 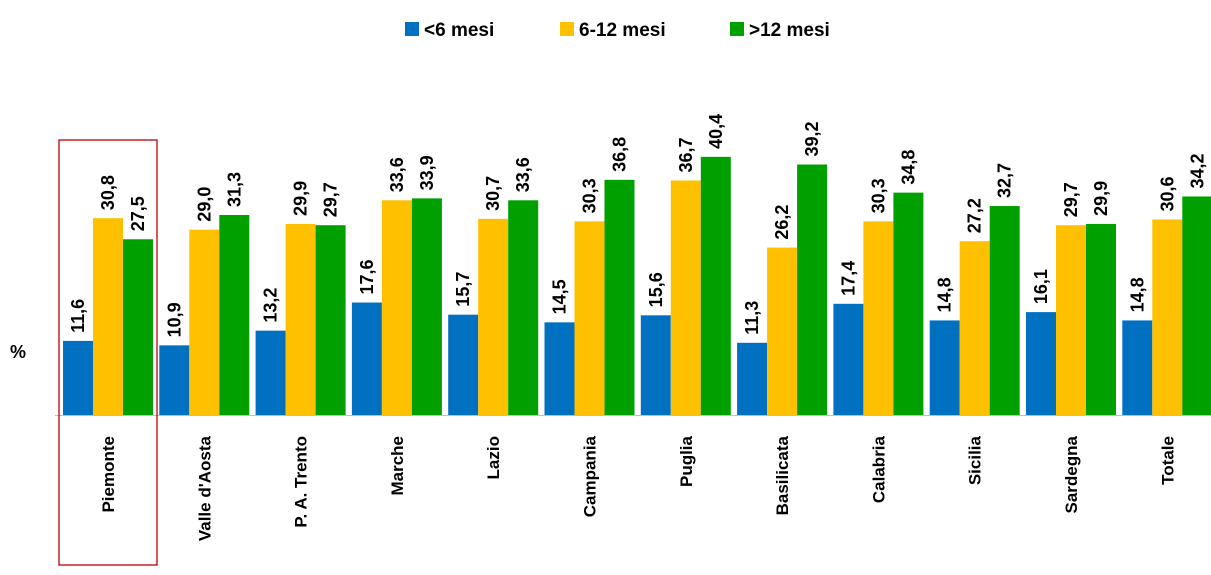 What do you see at coordinates (271, 305) in the screenshot?
I see `data-label: 13,2` at bounding box center [271, 305].